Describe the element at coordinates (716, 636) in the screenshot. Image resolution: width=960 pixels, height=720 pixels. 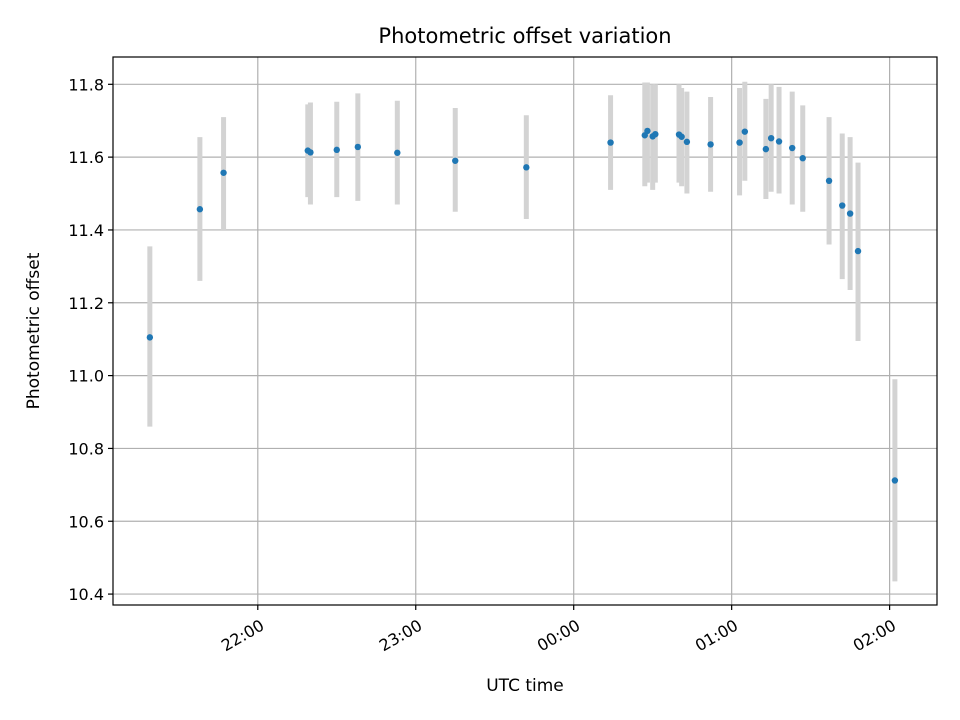
I see `x-tick-label: 01:00` at that location.